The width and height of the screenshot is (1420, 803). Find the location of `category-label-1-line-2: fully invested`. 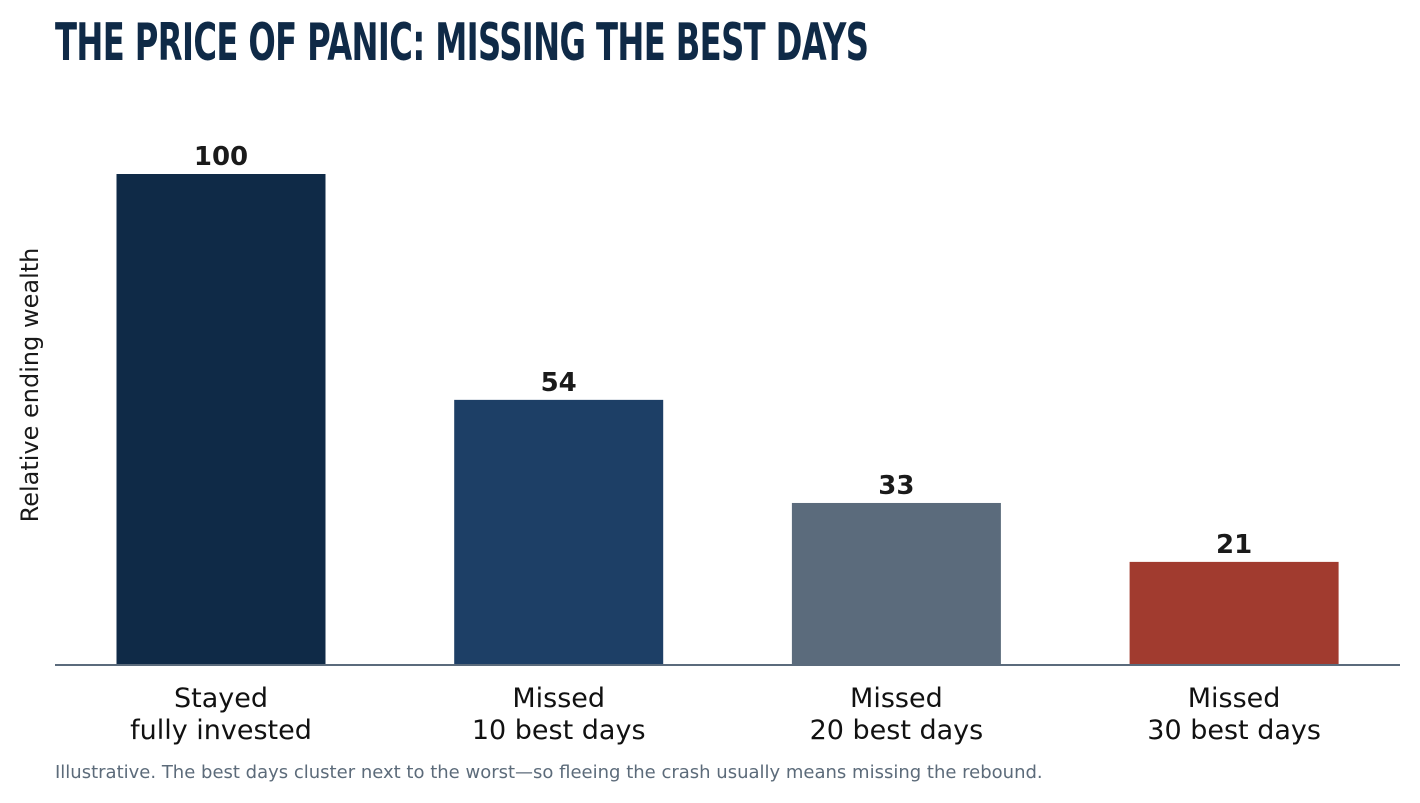

category-label-1-line-2: fully invested is located at coordinates (221, 730).